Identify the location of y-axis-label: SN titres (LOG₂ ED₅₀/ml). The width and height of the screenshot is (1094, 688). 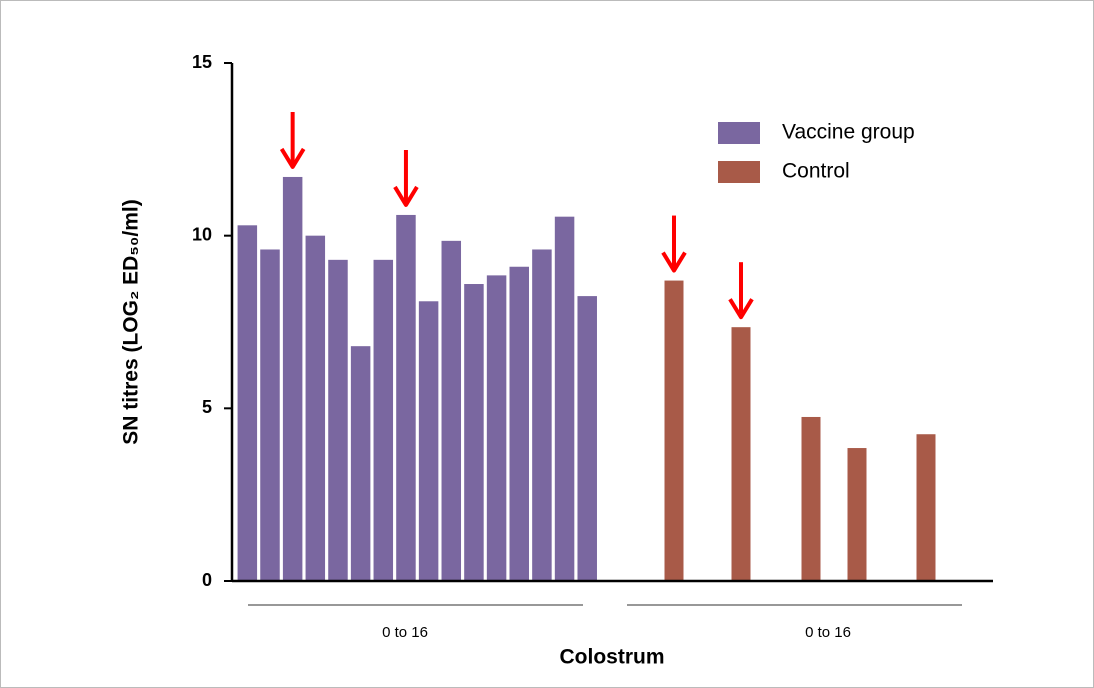
(131, 321).